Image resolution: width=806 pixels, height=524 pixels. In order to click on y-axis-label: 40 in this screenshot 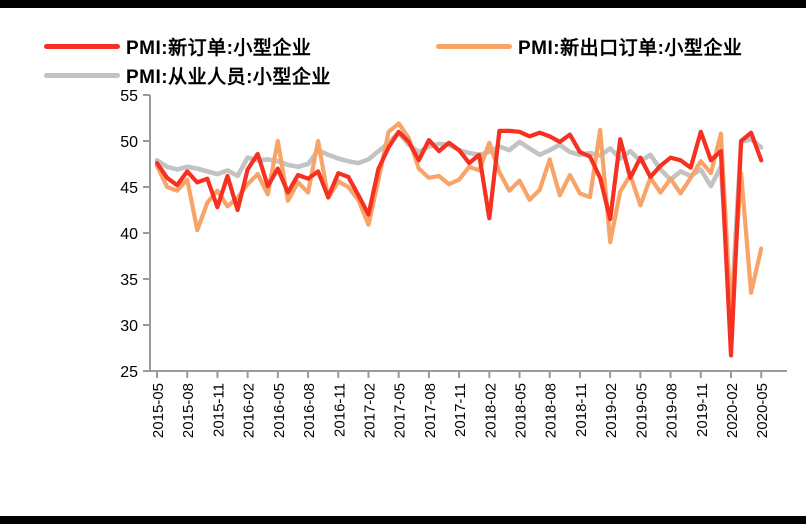, I will do `click(129, 234)`.